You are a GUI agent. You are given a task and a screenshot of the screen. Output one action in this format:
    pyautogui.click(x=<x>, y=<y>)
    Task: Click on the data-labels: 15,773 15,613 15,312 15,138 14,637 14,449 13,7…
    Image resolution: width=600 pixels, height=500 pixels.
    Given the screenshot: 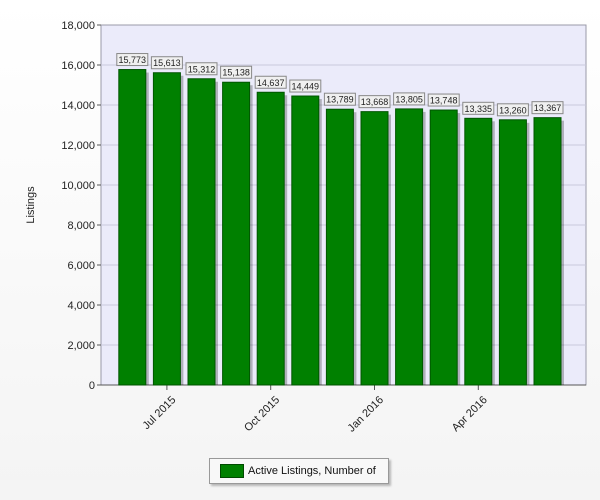 What is the action you would take?
    pyautogui.click(x=340, y=85)
    